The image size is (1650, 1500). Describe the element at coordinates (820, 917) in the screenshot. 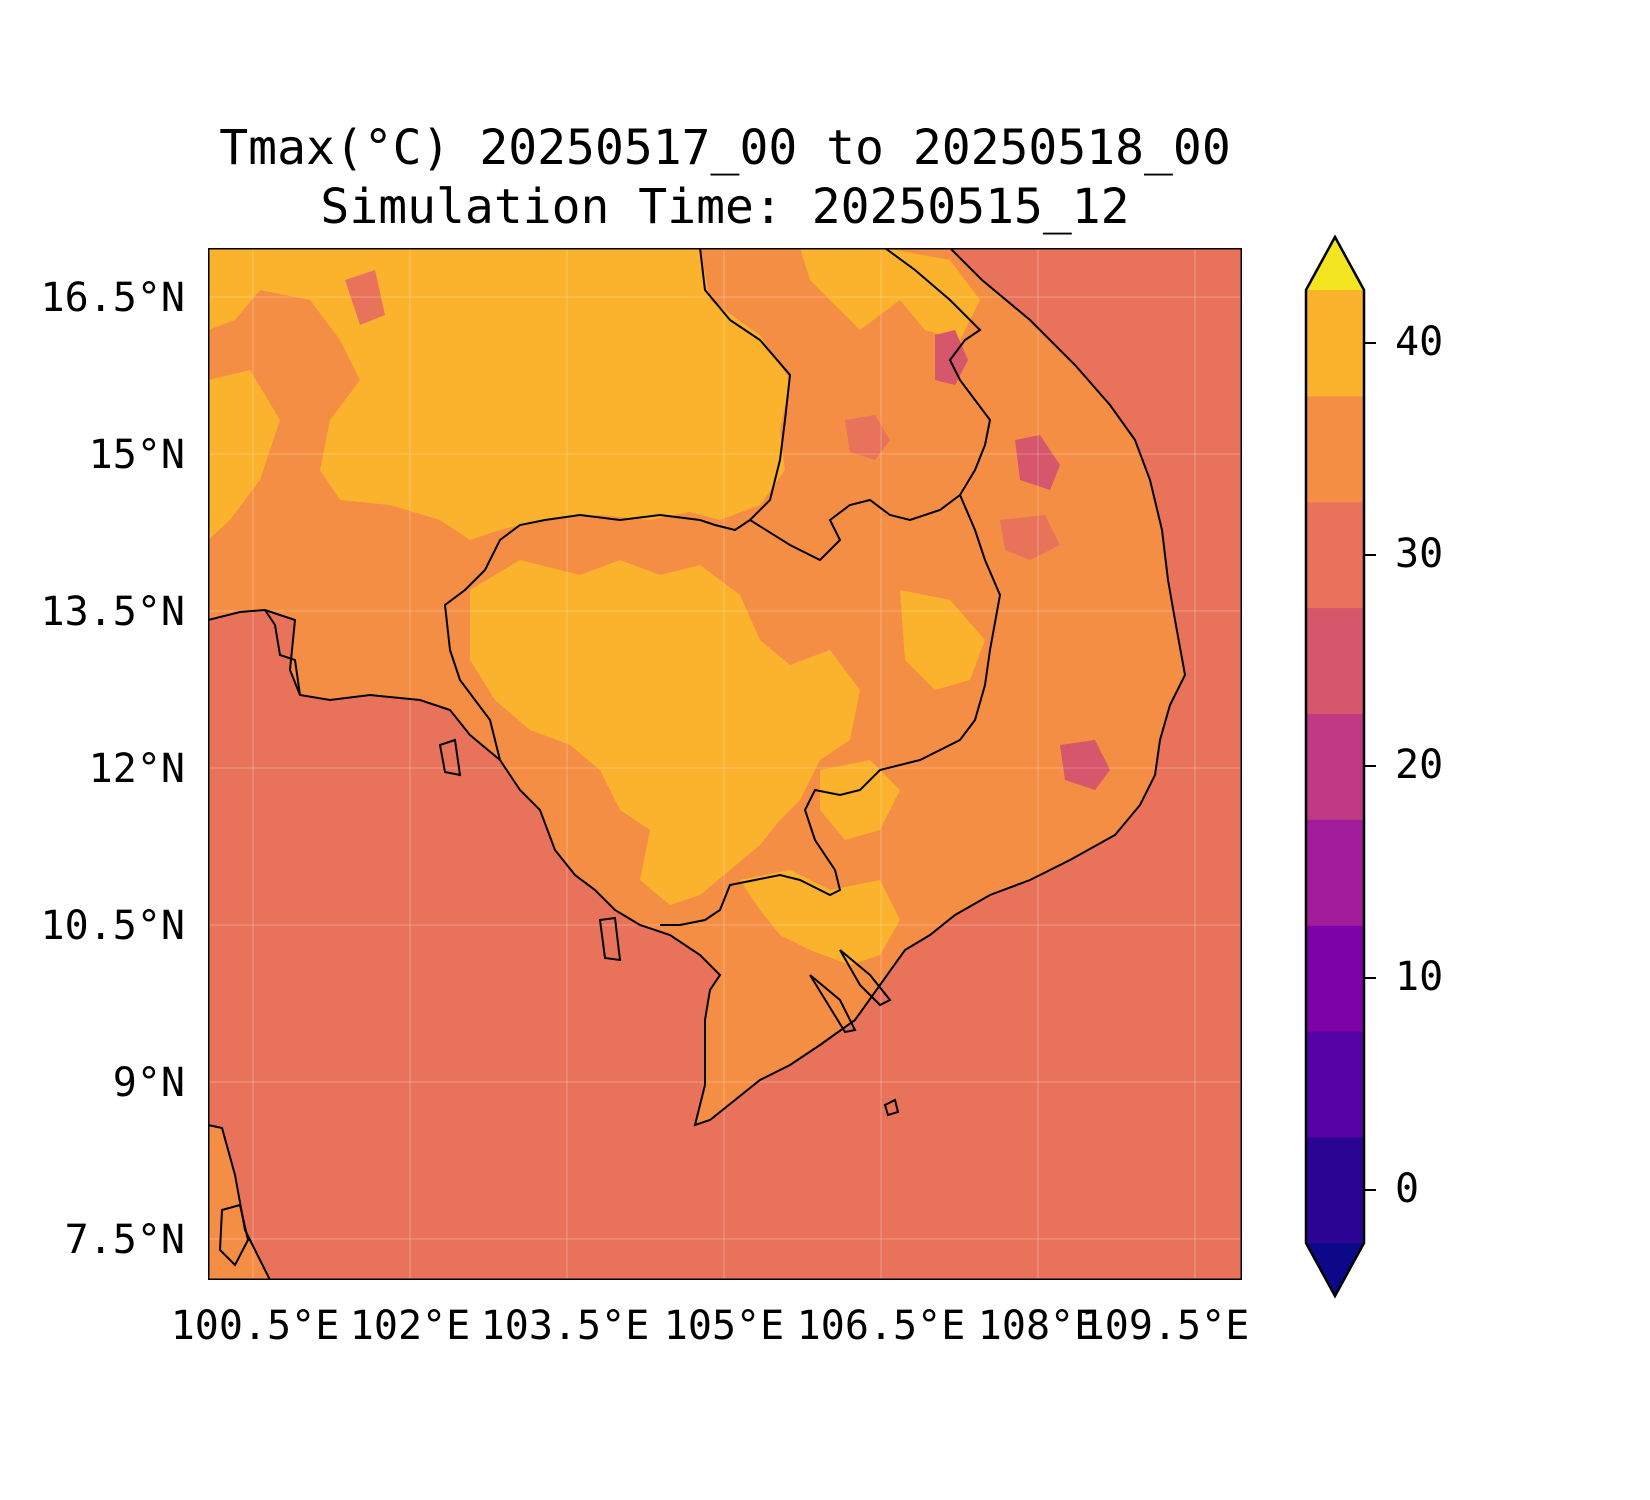

I see `land-high-region-delta` at that location.